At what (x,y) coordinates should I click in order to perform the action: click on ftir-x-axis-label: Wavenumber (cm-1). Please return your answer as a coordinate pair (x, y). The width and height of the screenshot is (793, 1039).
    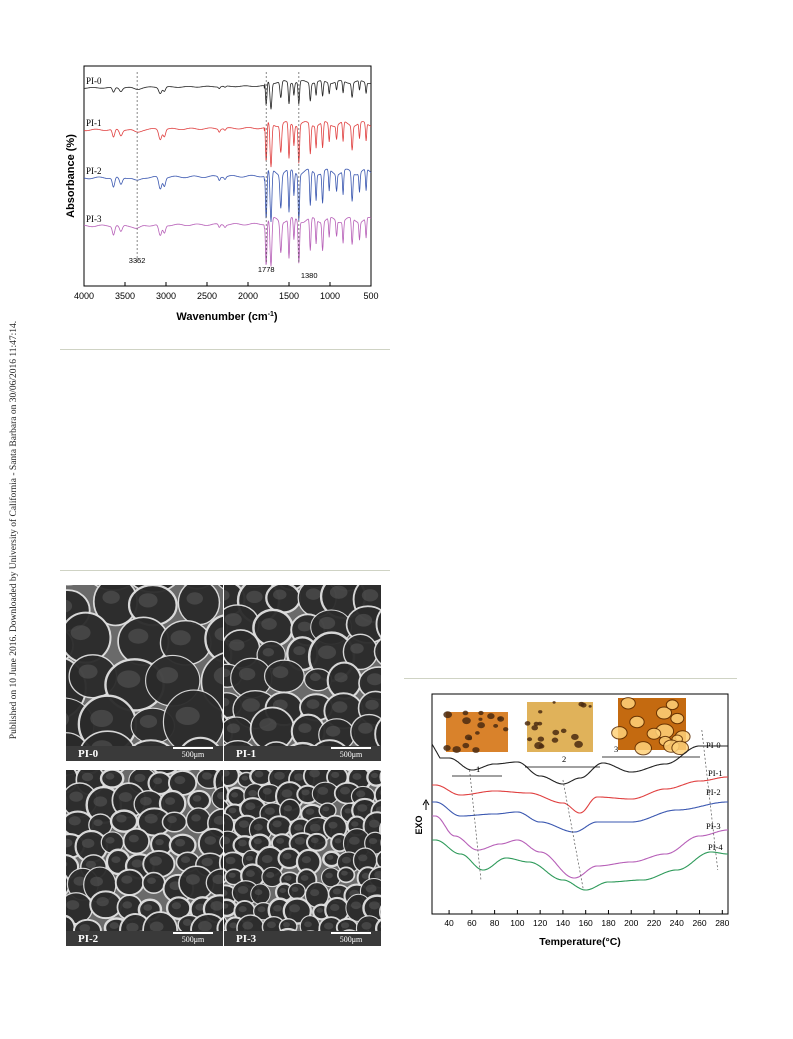
    Looking at the image, I should click on (227, 317).